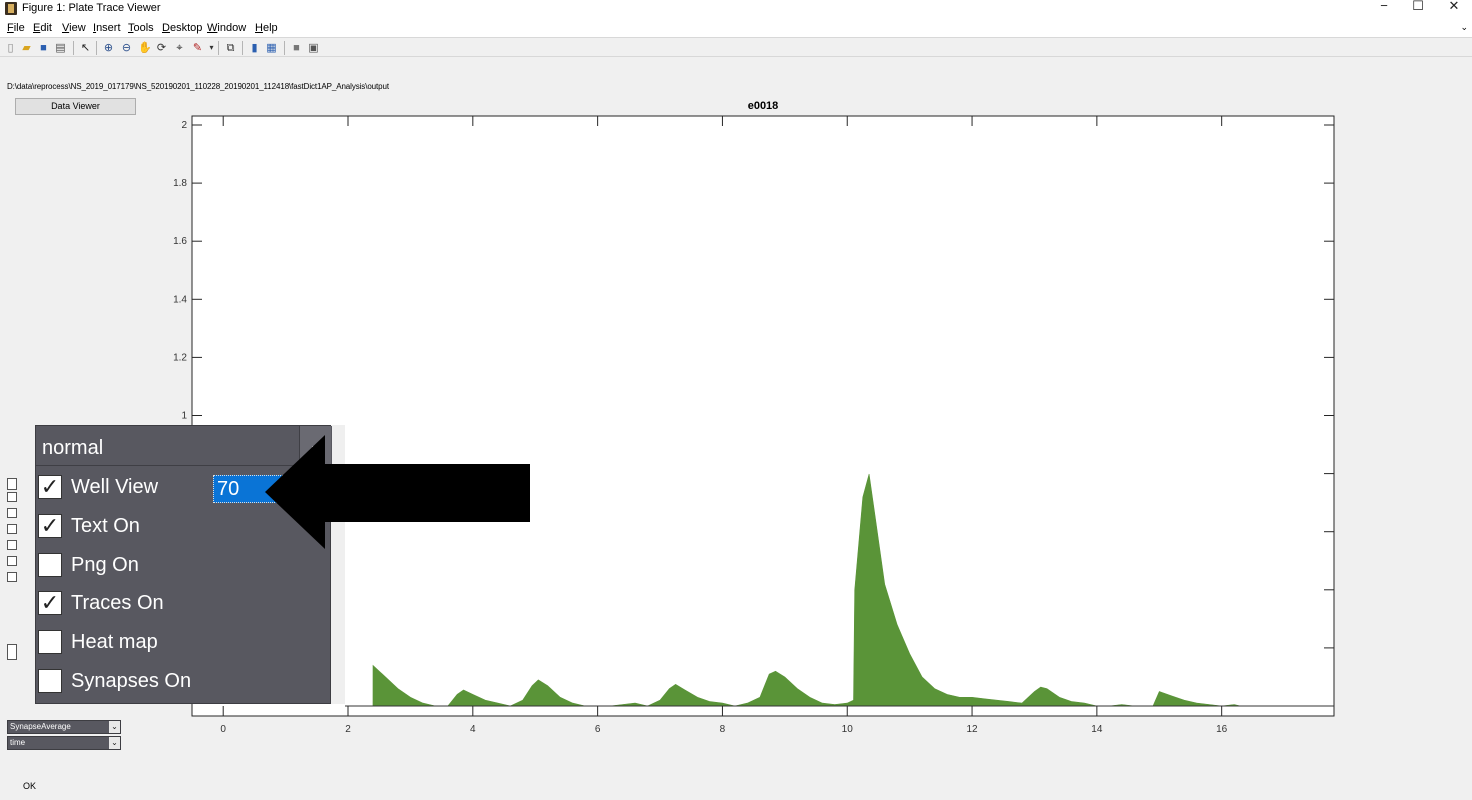  I want to click on zoom-in-icon: ⊕, so click(108, 48).